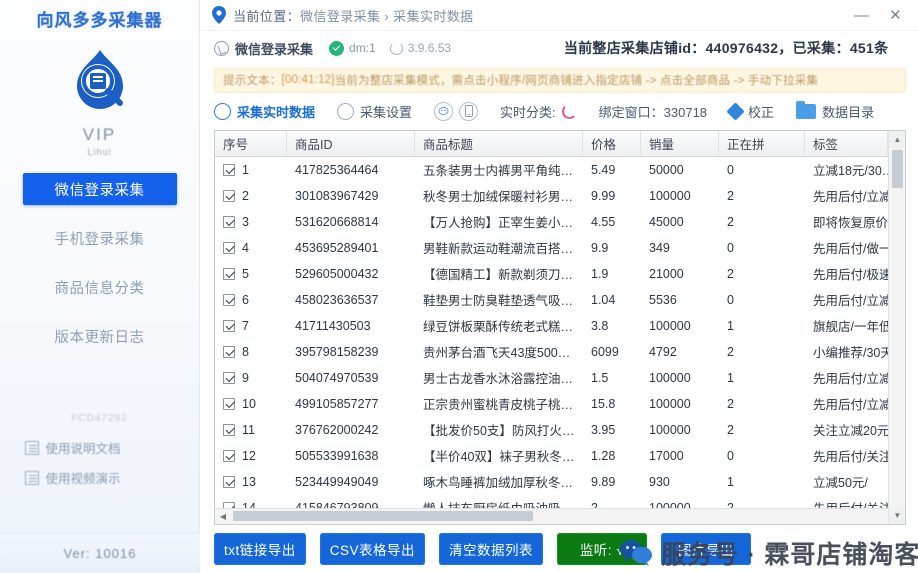 The height and width of the screenshot is (573, 918). I want to click on tab-collection-settings-label: 采集设置, so click(386, 112).